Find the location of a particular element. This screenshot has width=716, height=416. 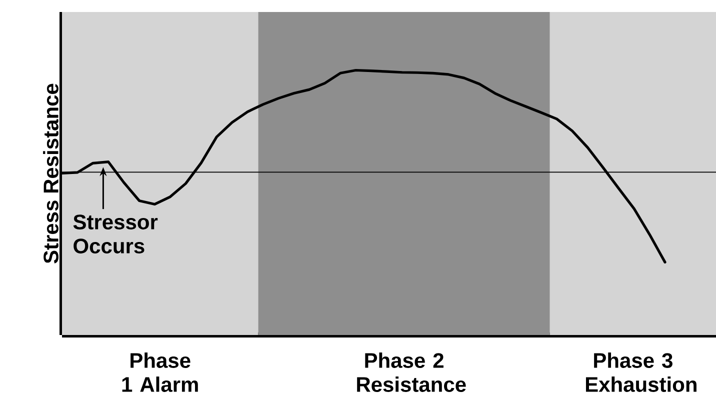

y-axis-title: Stress Resistance is located at coordinates (50, 174).